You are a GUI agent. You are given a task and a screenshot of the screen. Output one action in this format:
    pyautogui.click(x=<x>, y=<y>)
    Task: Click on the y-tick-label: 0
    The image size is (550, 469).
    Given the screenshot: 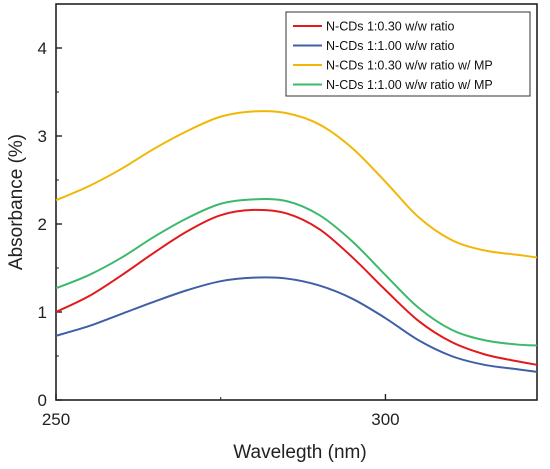 What is the action you would take?
    pyautogui.click(x=42, y=400)
    